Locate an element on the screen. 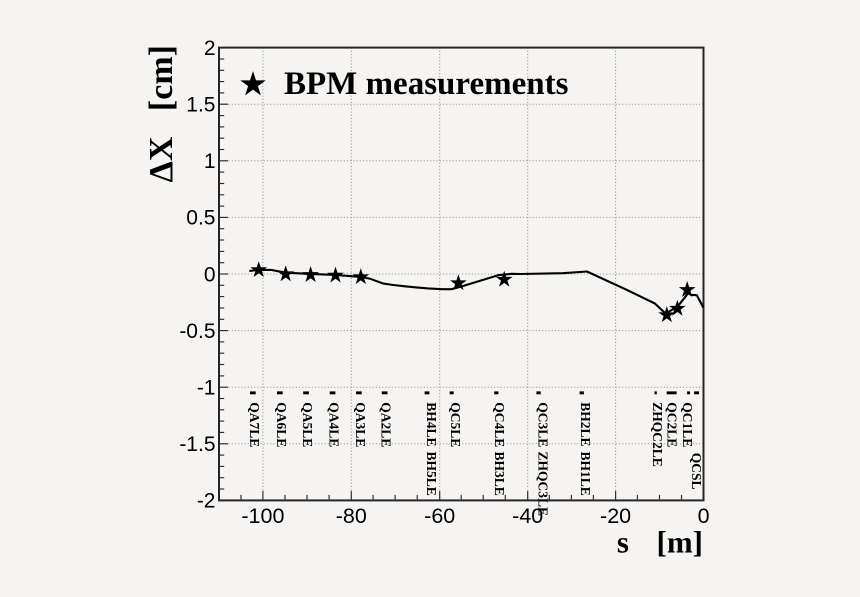  svg-text: BH2LE is located at coordinates (585, 424).